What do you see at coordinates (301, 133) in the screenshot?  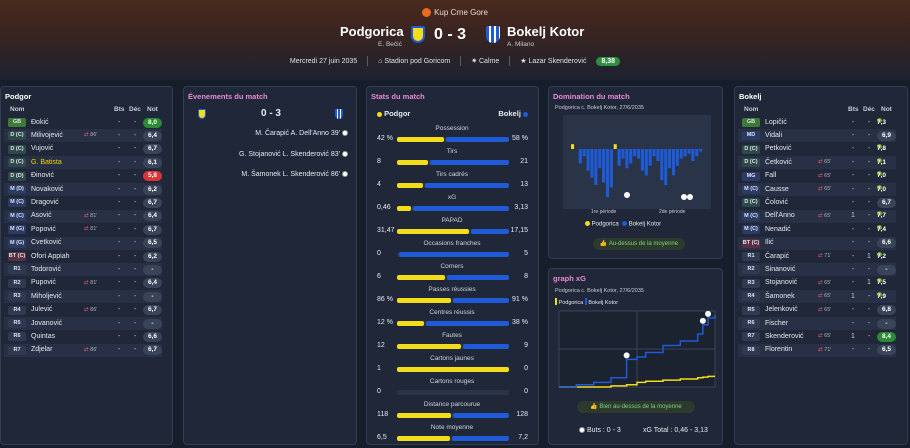 I see `event-item: M. Čarapić A. Dell'Anno 39'` at bounding box center [301, 133].